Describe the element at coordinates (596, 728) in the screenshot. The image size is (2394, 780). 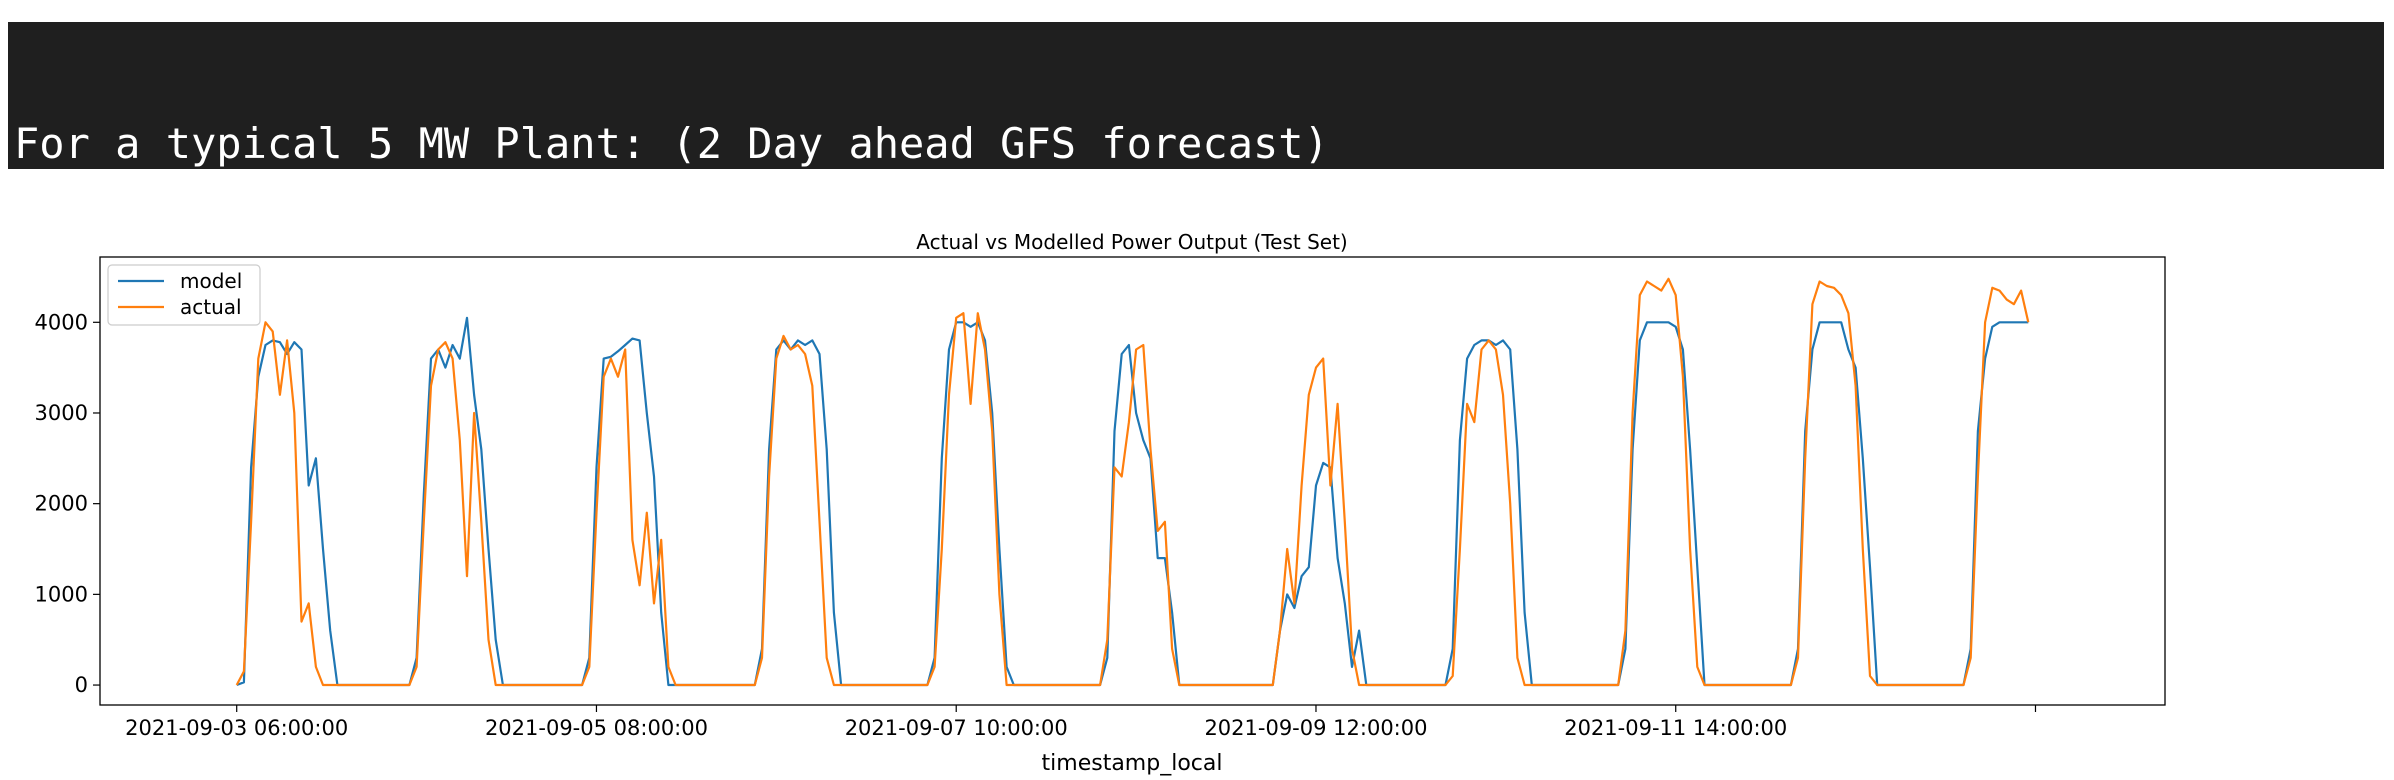
I see `x-tick-label: 2021-09-05 08:00:00` at that location.